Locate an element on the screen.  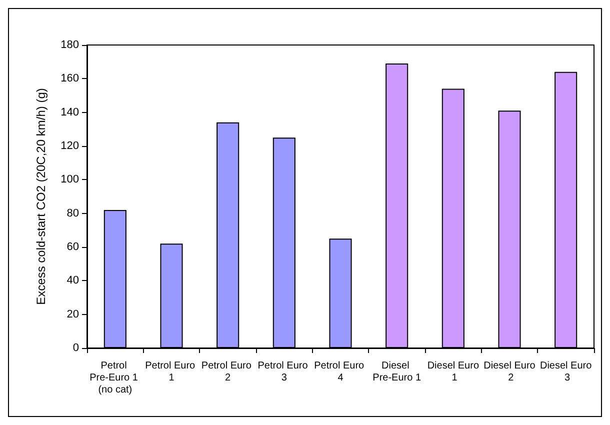
y-tick-label: 160 is located at coordinates (69, 78).